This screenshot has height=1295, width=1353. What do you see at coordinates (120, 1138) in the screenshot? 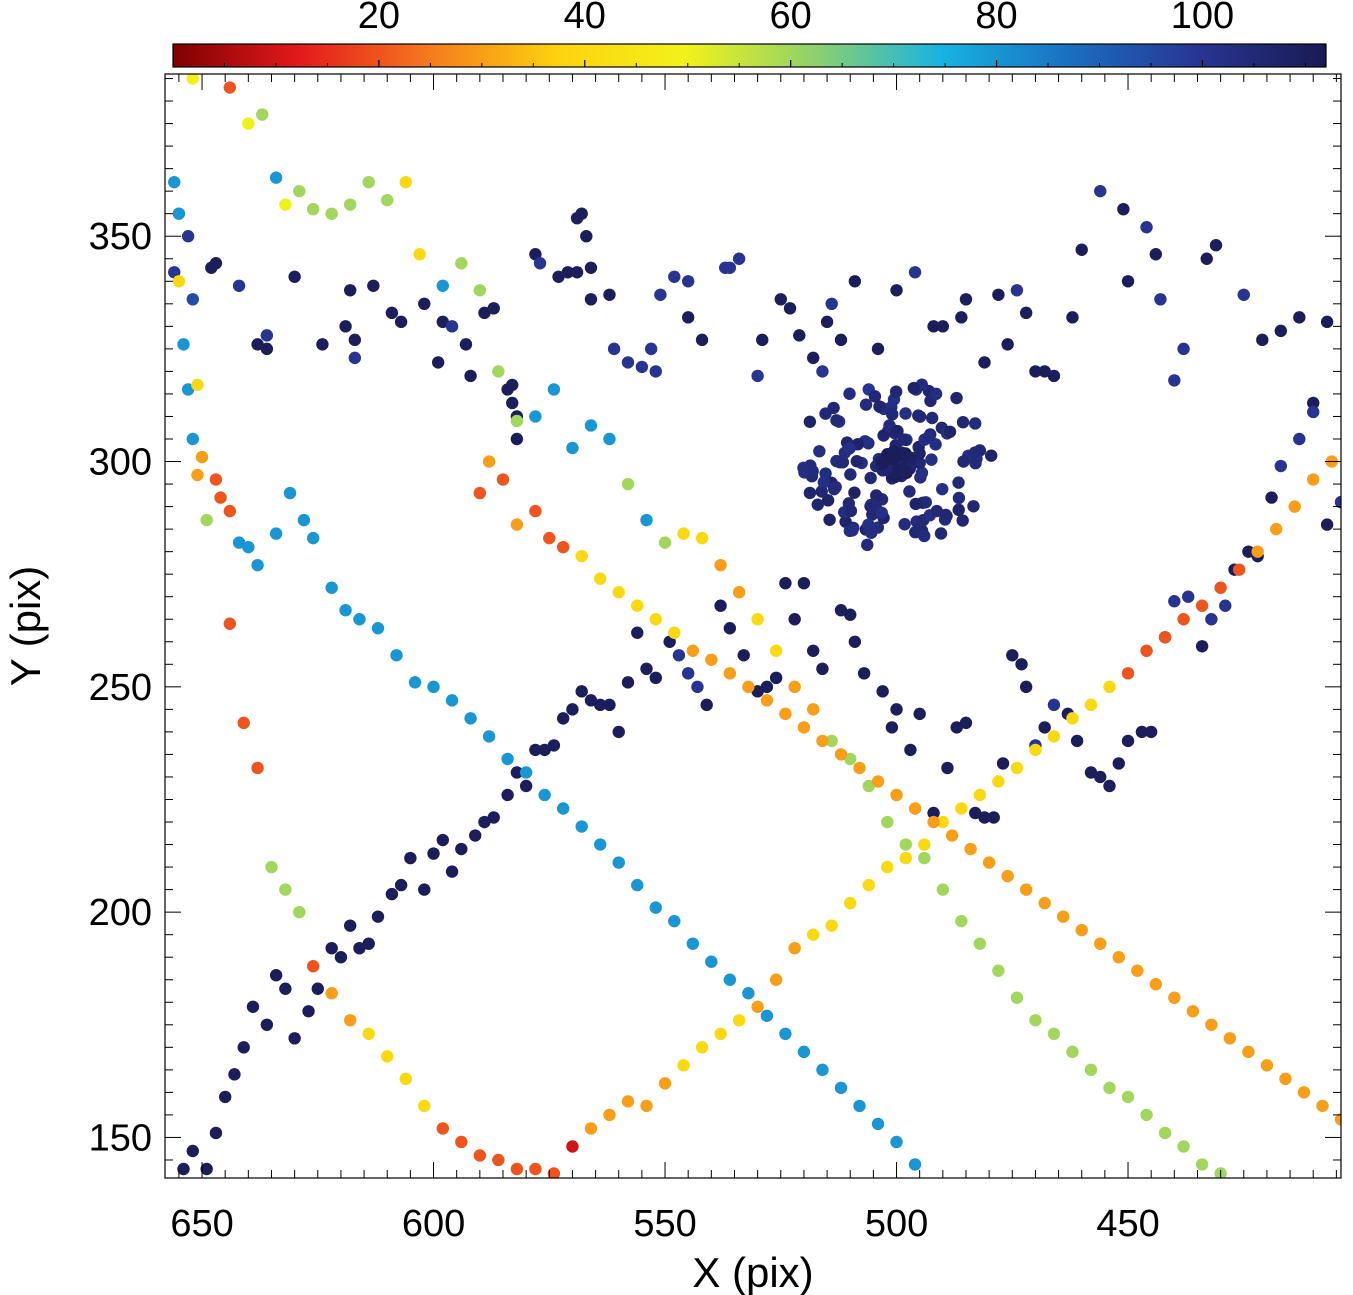
I see `y-tick-label: 150` at bounding box center [120, 1138].